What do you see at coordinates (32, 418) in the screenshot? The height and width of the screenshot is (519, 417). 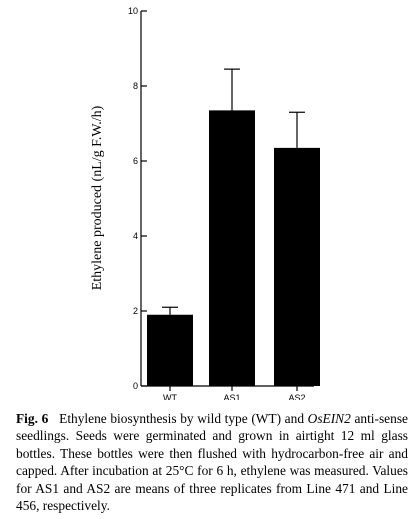 I see `figure-label: Fig. 6` at bounding box center [32, 418].